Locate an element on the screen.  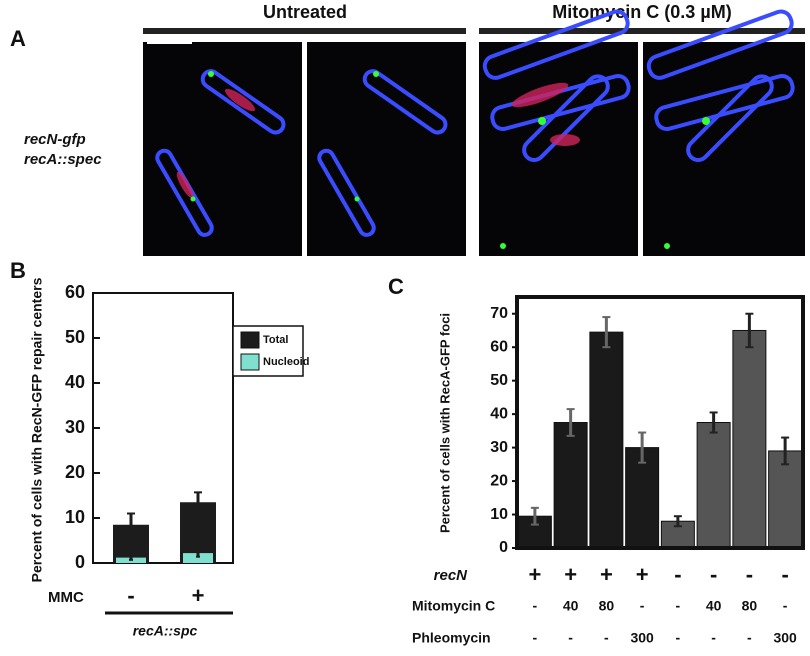
row-label: recN is located at coordinates (451, 575).